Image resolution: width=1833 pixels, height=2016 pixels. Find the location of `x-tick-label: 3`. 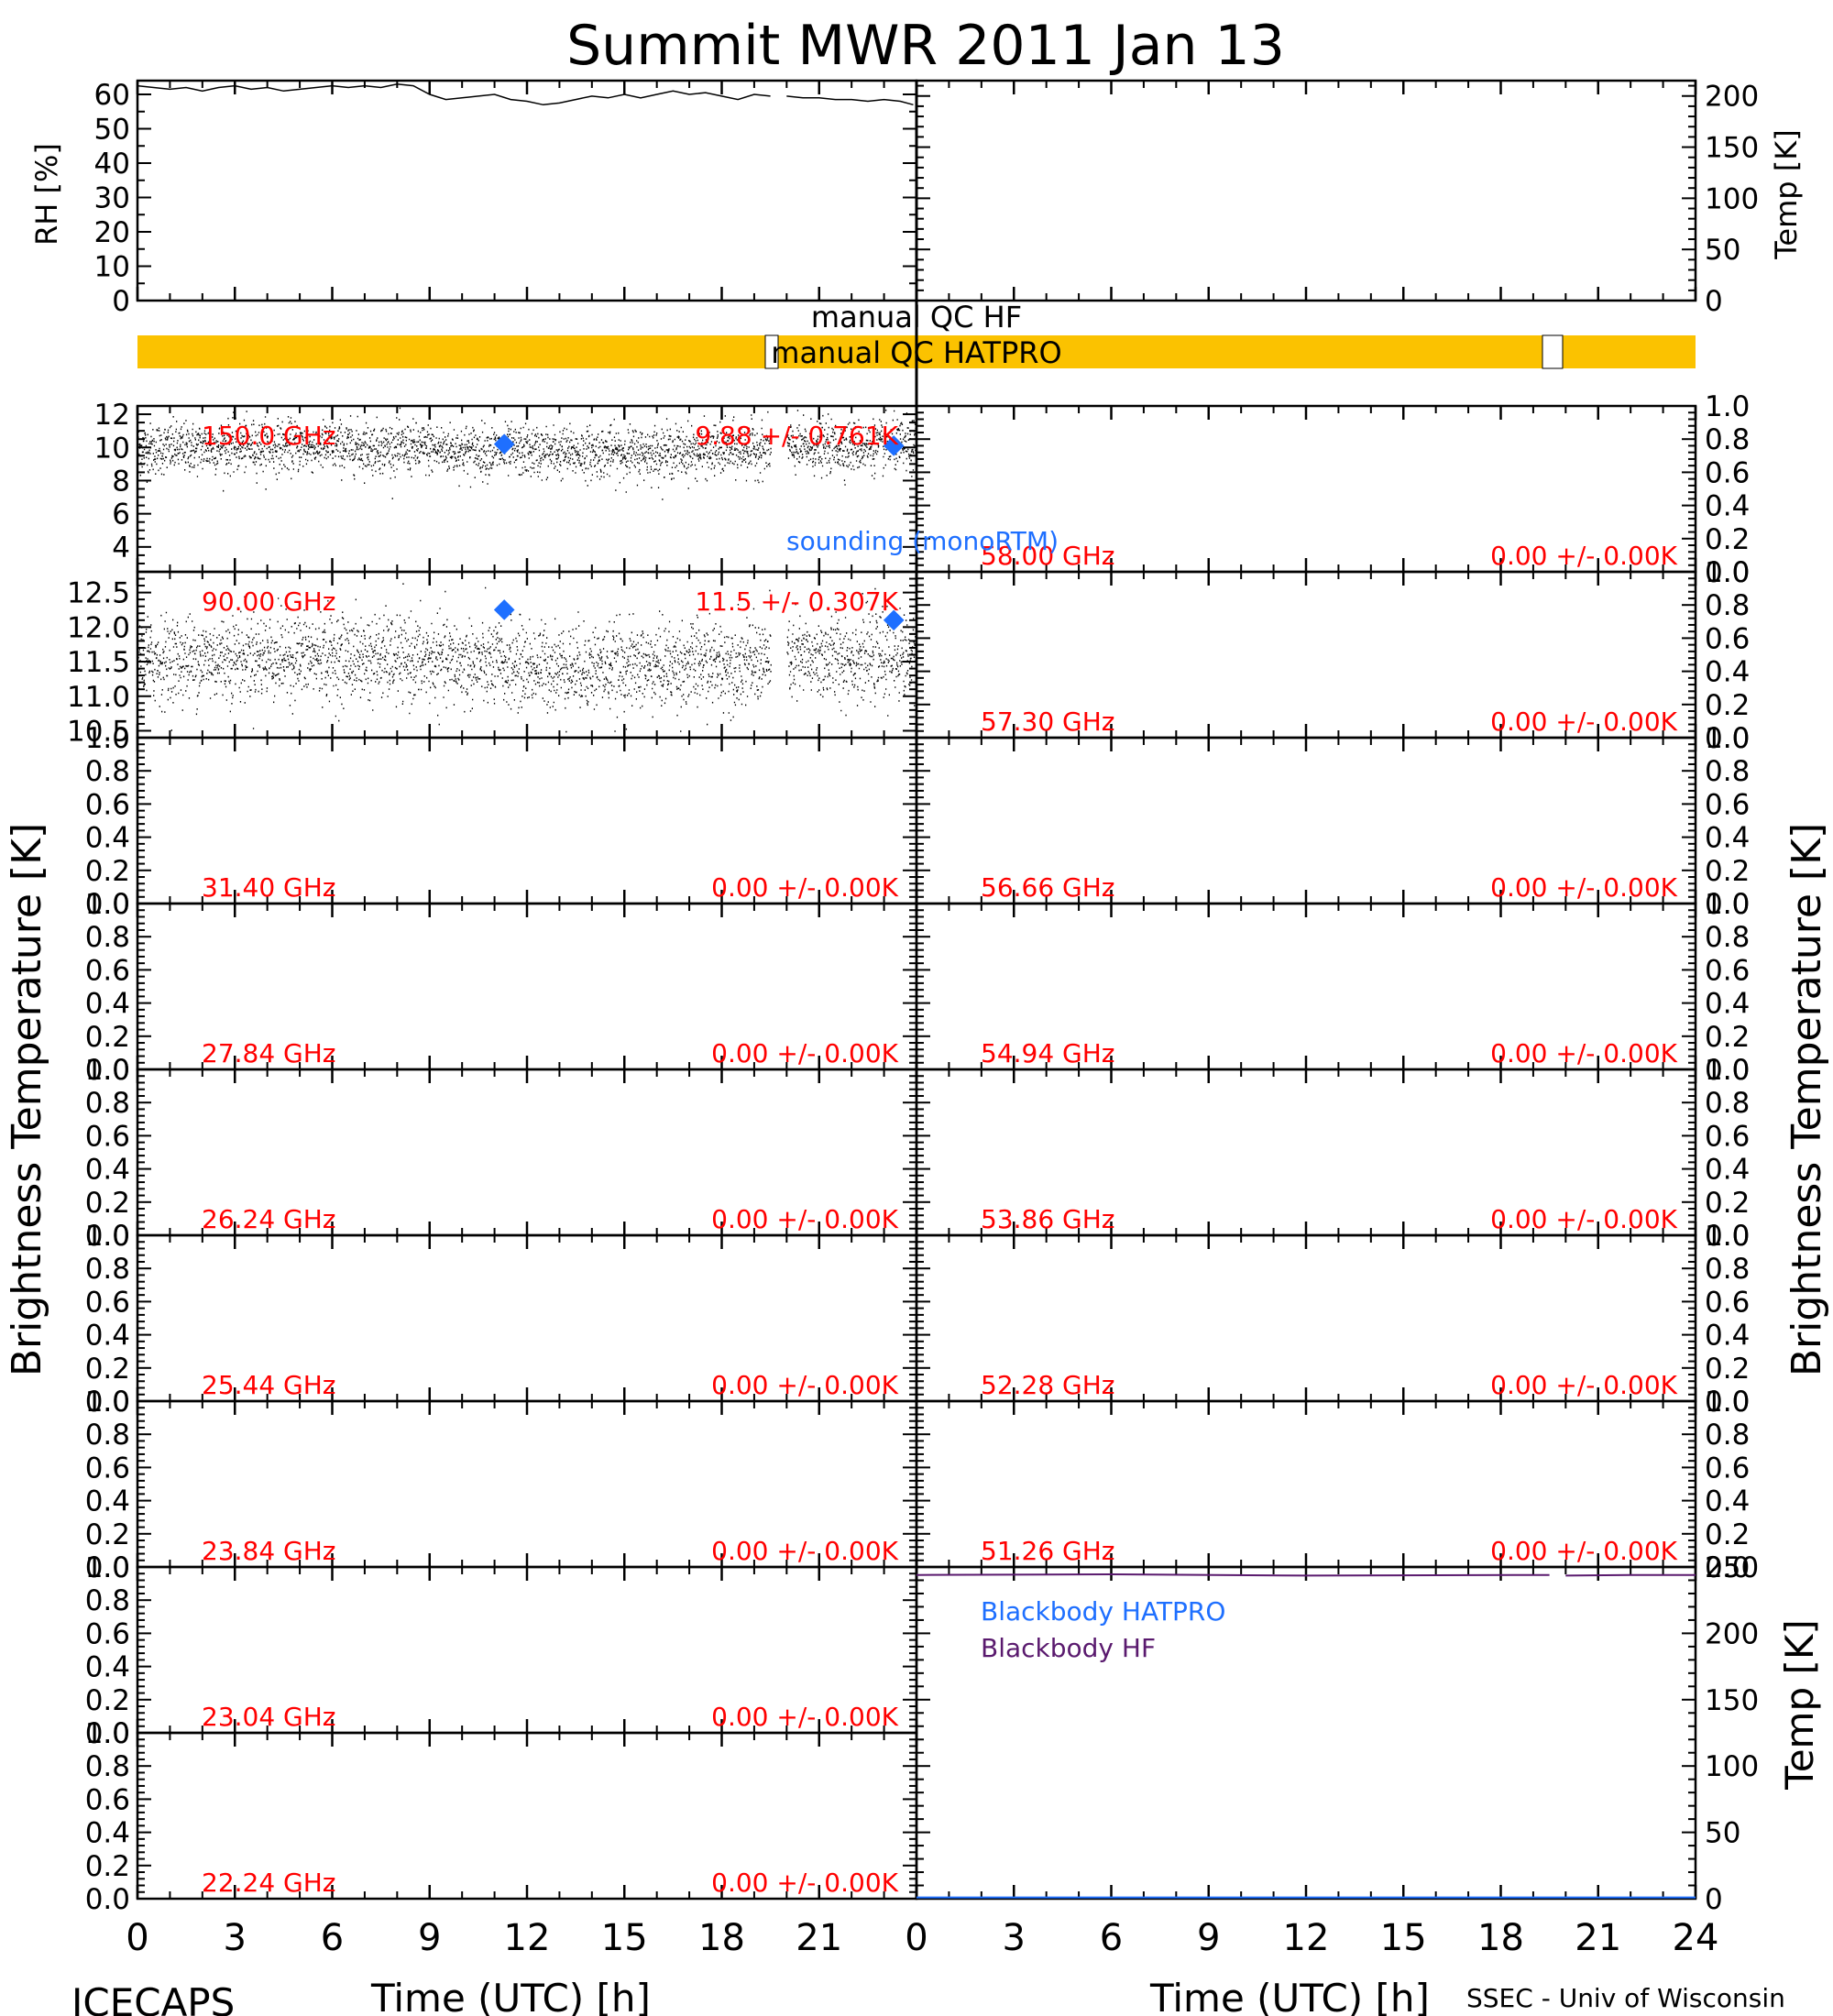

x-tick-label: 3 is located at coordinates (235, 1938).